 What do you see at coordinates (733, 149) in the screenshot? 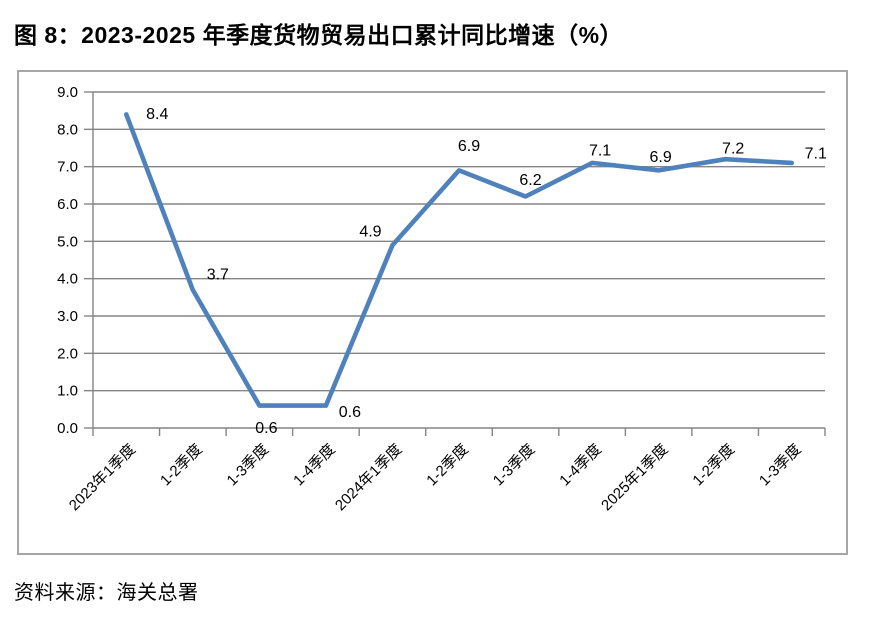
I see `data-label: 7.2` at bounding box center [733, 149].